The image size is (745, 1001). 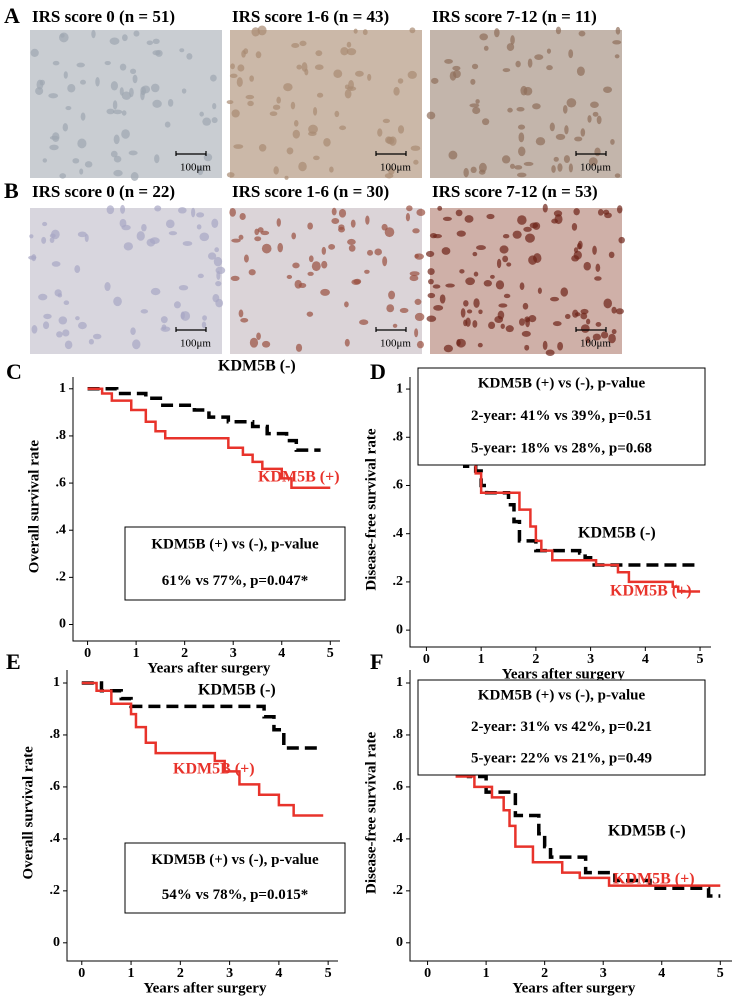 I want to click on x-tick-label: 0, so click(x=426, y=659).